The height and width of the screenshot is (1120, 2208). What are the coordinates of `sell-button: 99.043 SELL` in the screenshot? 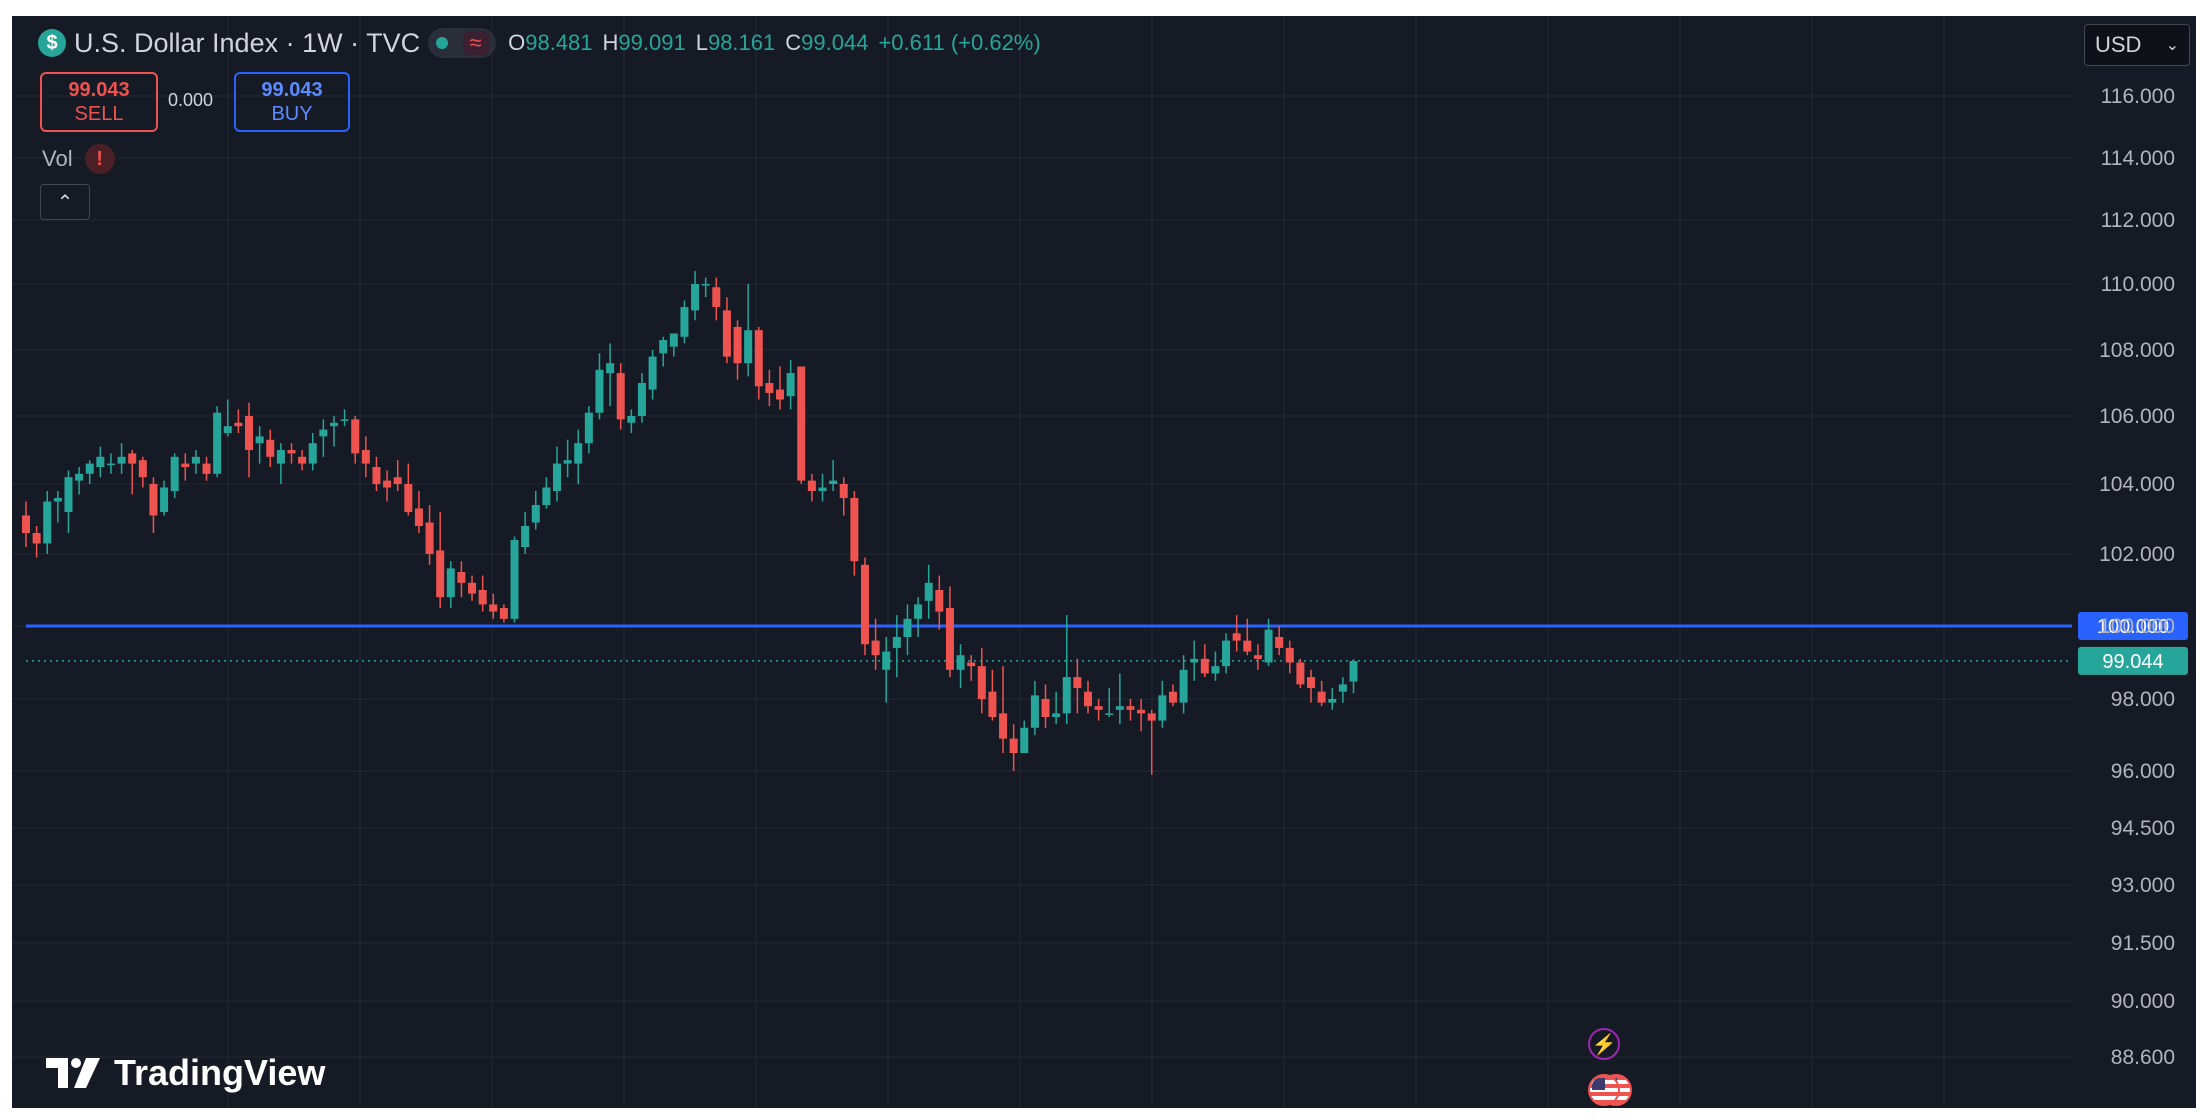 It's located at (99, 102).